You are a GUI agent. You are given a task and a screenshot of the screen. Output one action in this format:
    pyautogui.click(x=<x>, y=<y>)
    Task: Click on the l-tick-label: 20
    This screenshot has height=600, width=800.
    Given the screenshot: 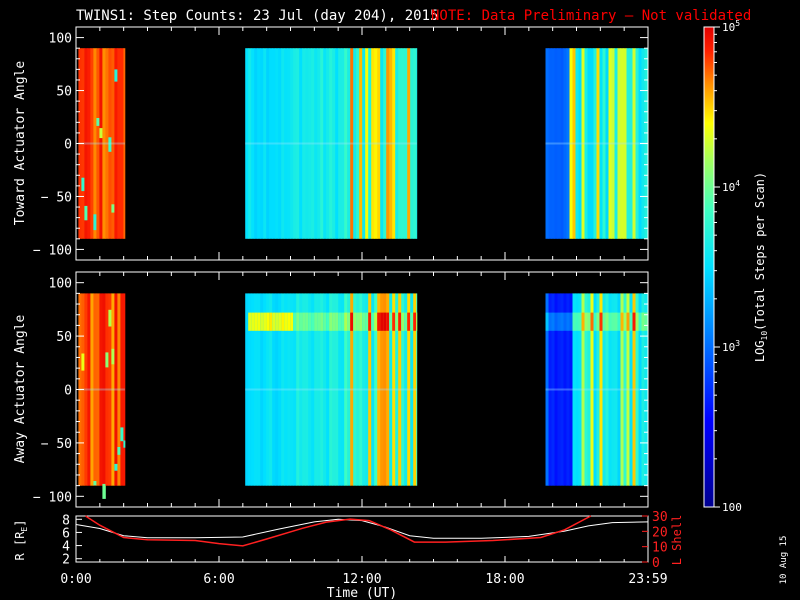 What is the action you would take?
    pyautogui.click(x=660, y=532)
    